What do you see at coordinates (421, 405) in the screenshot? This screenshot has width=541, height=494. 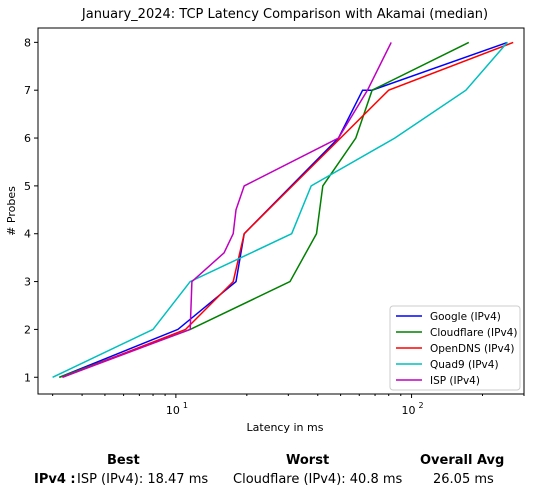 I see `x-tick-exponent: 2` at bounding box center [421, 405].